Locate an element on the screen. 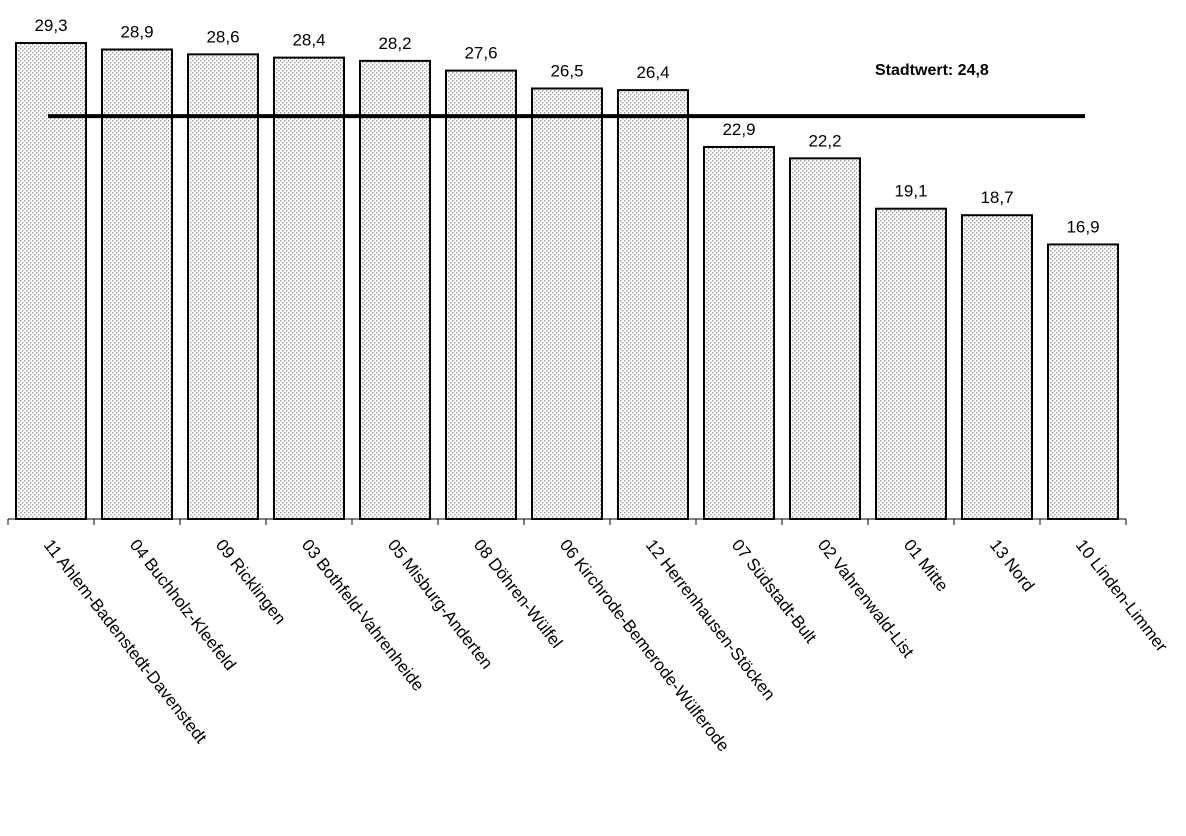 Image resolution: width=1186 pixels, height=836 pixels. value-label: 22,2 is located at coordinates (824, 140).